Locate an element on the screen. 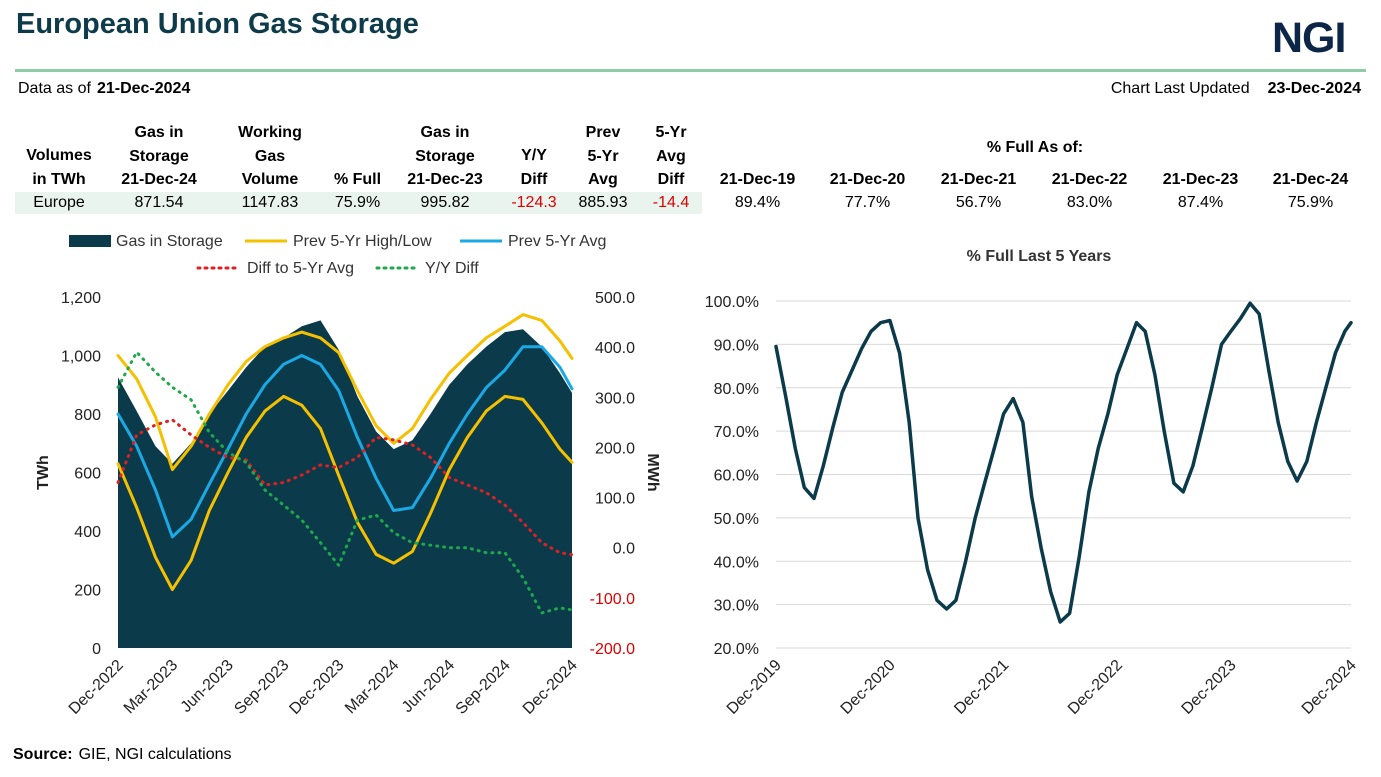  y-tick-label: 50.0% is located at coordinates (736, 519).